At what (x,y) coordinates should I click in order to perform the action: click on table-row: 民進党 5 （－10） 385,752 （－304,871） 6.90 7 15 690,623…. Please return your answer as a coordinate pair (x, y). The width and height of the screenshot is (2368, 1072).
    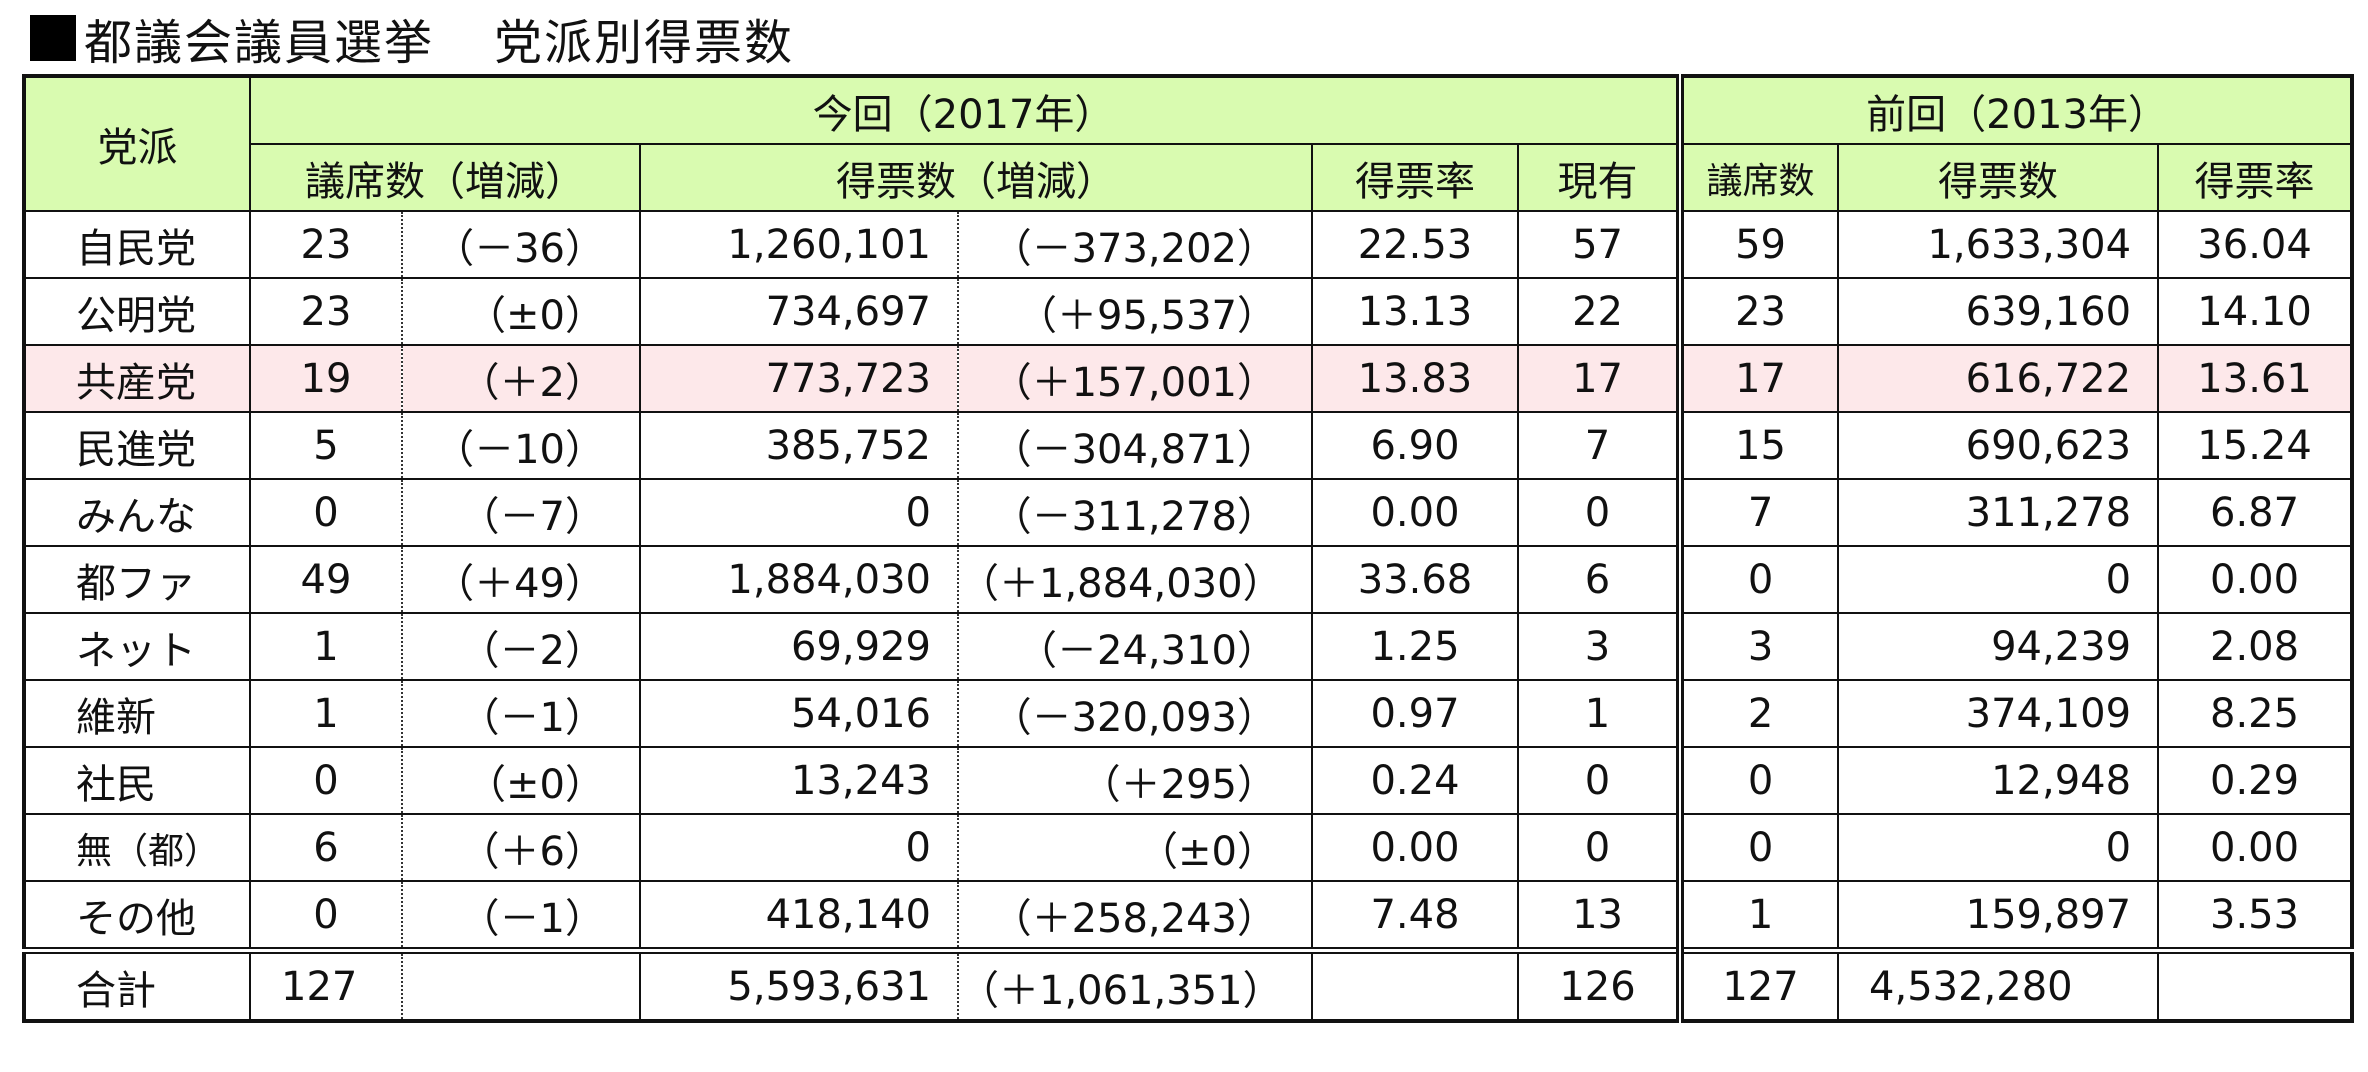
    Looking at the image, I should click on (1188, 445).